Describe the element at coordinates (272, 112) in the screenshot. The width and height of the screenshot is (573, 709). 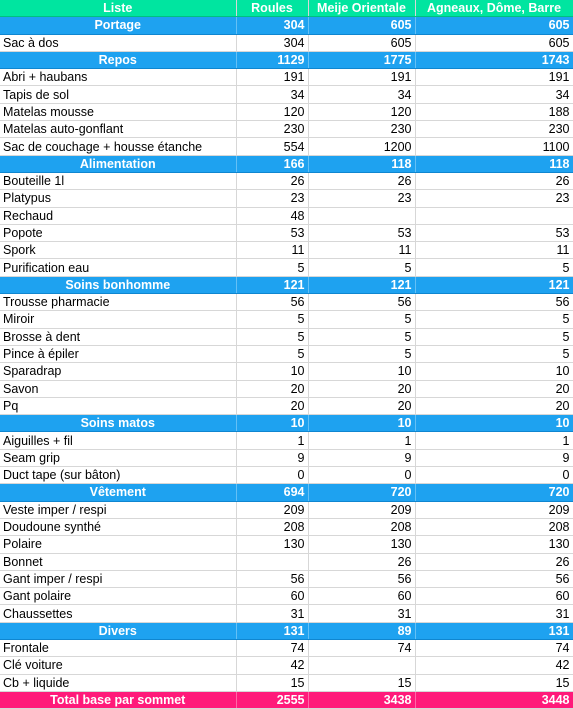
I see `item-value-roules: 120` at that location.